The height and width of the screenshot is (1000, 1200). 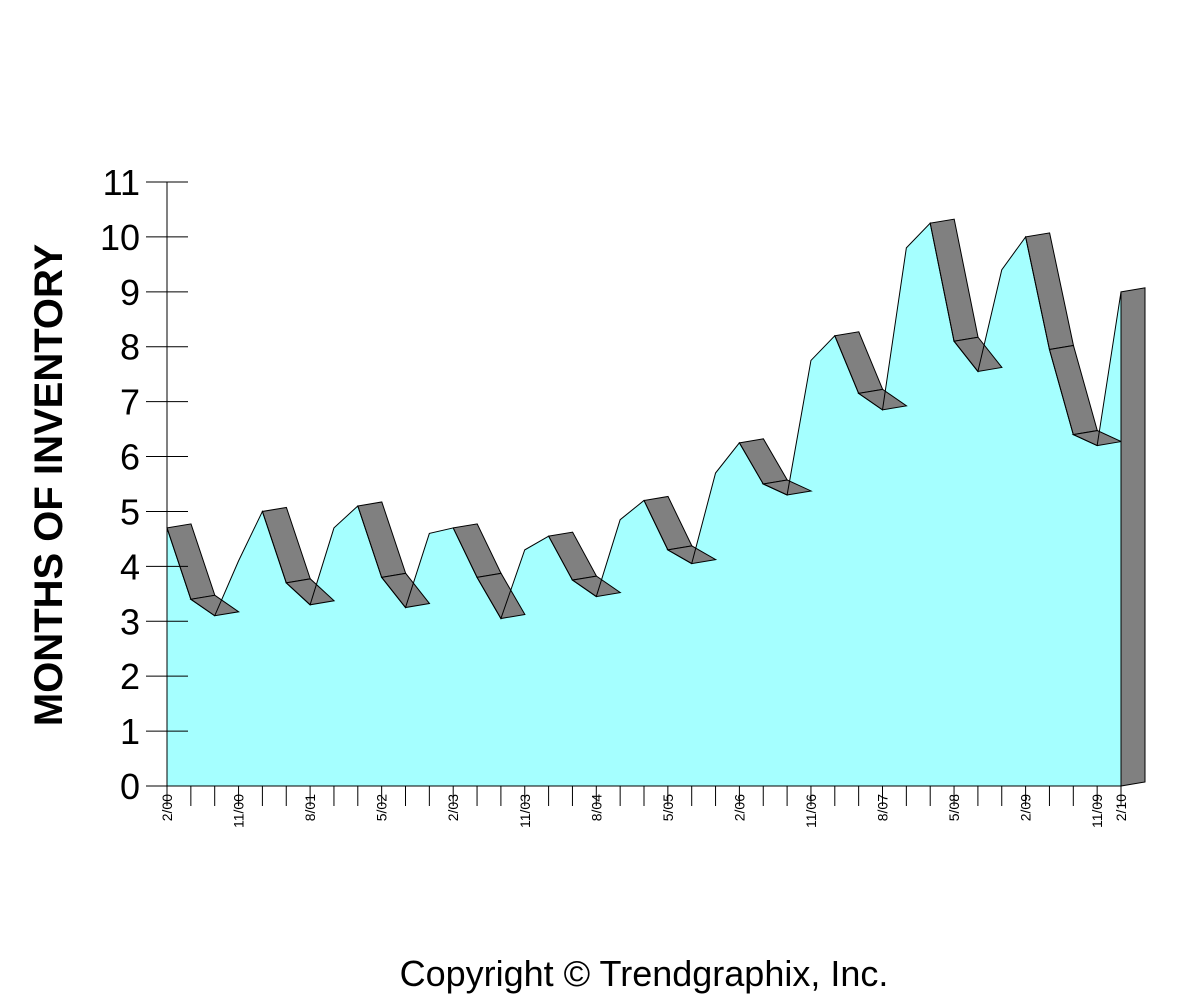 What do you see at coordinates (130, 566) in the screenshot?
I see `y-tick-label: 4` at bounding box center [130, 566].